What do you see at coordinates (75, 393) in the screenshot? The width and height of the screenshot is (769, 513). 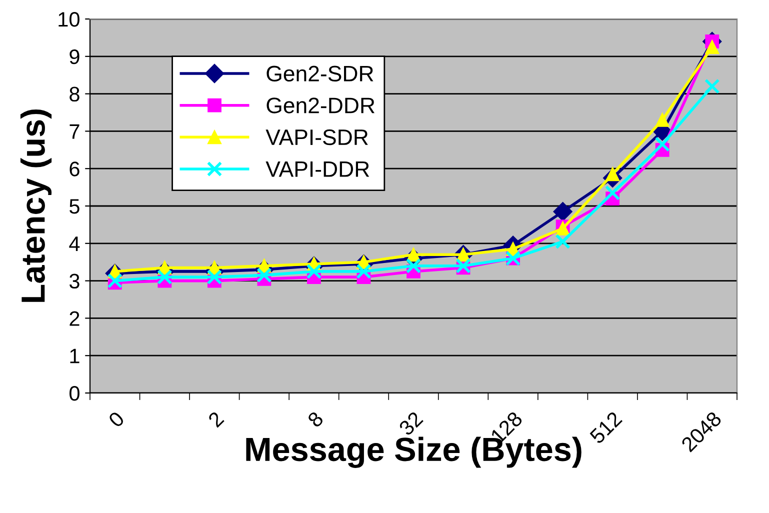 I see `y-tick-label: 0` at bounding box center [75, 393].